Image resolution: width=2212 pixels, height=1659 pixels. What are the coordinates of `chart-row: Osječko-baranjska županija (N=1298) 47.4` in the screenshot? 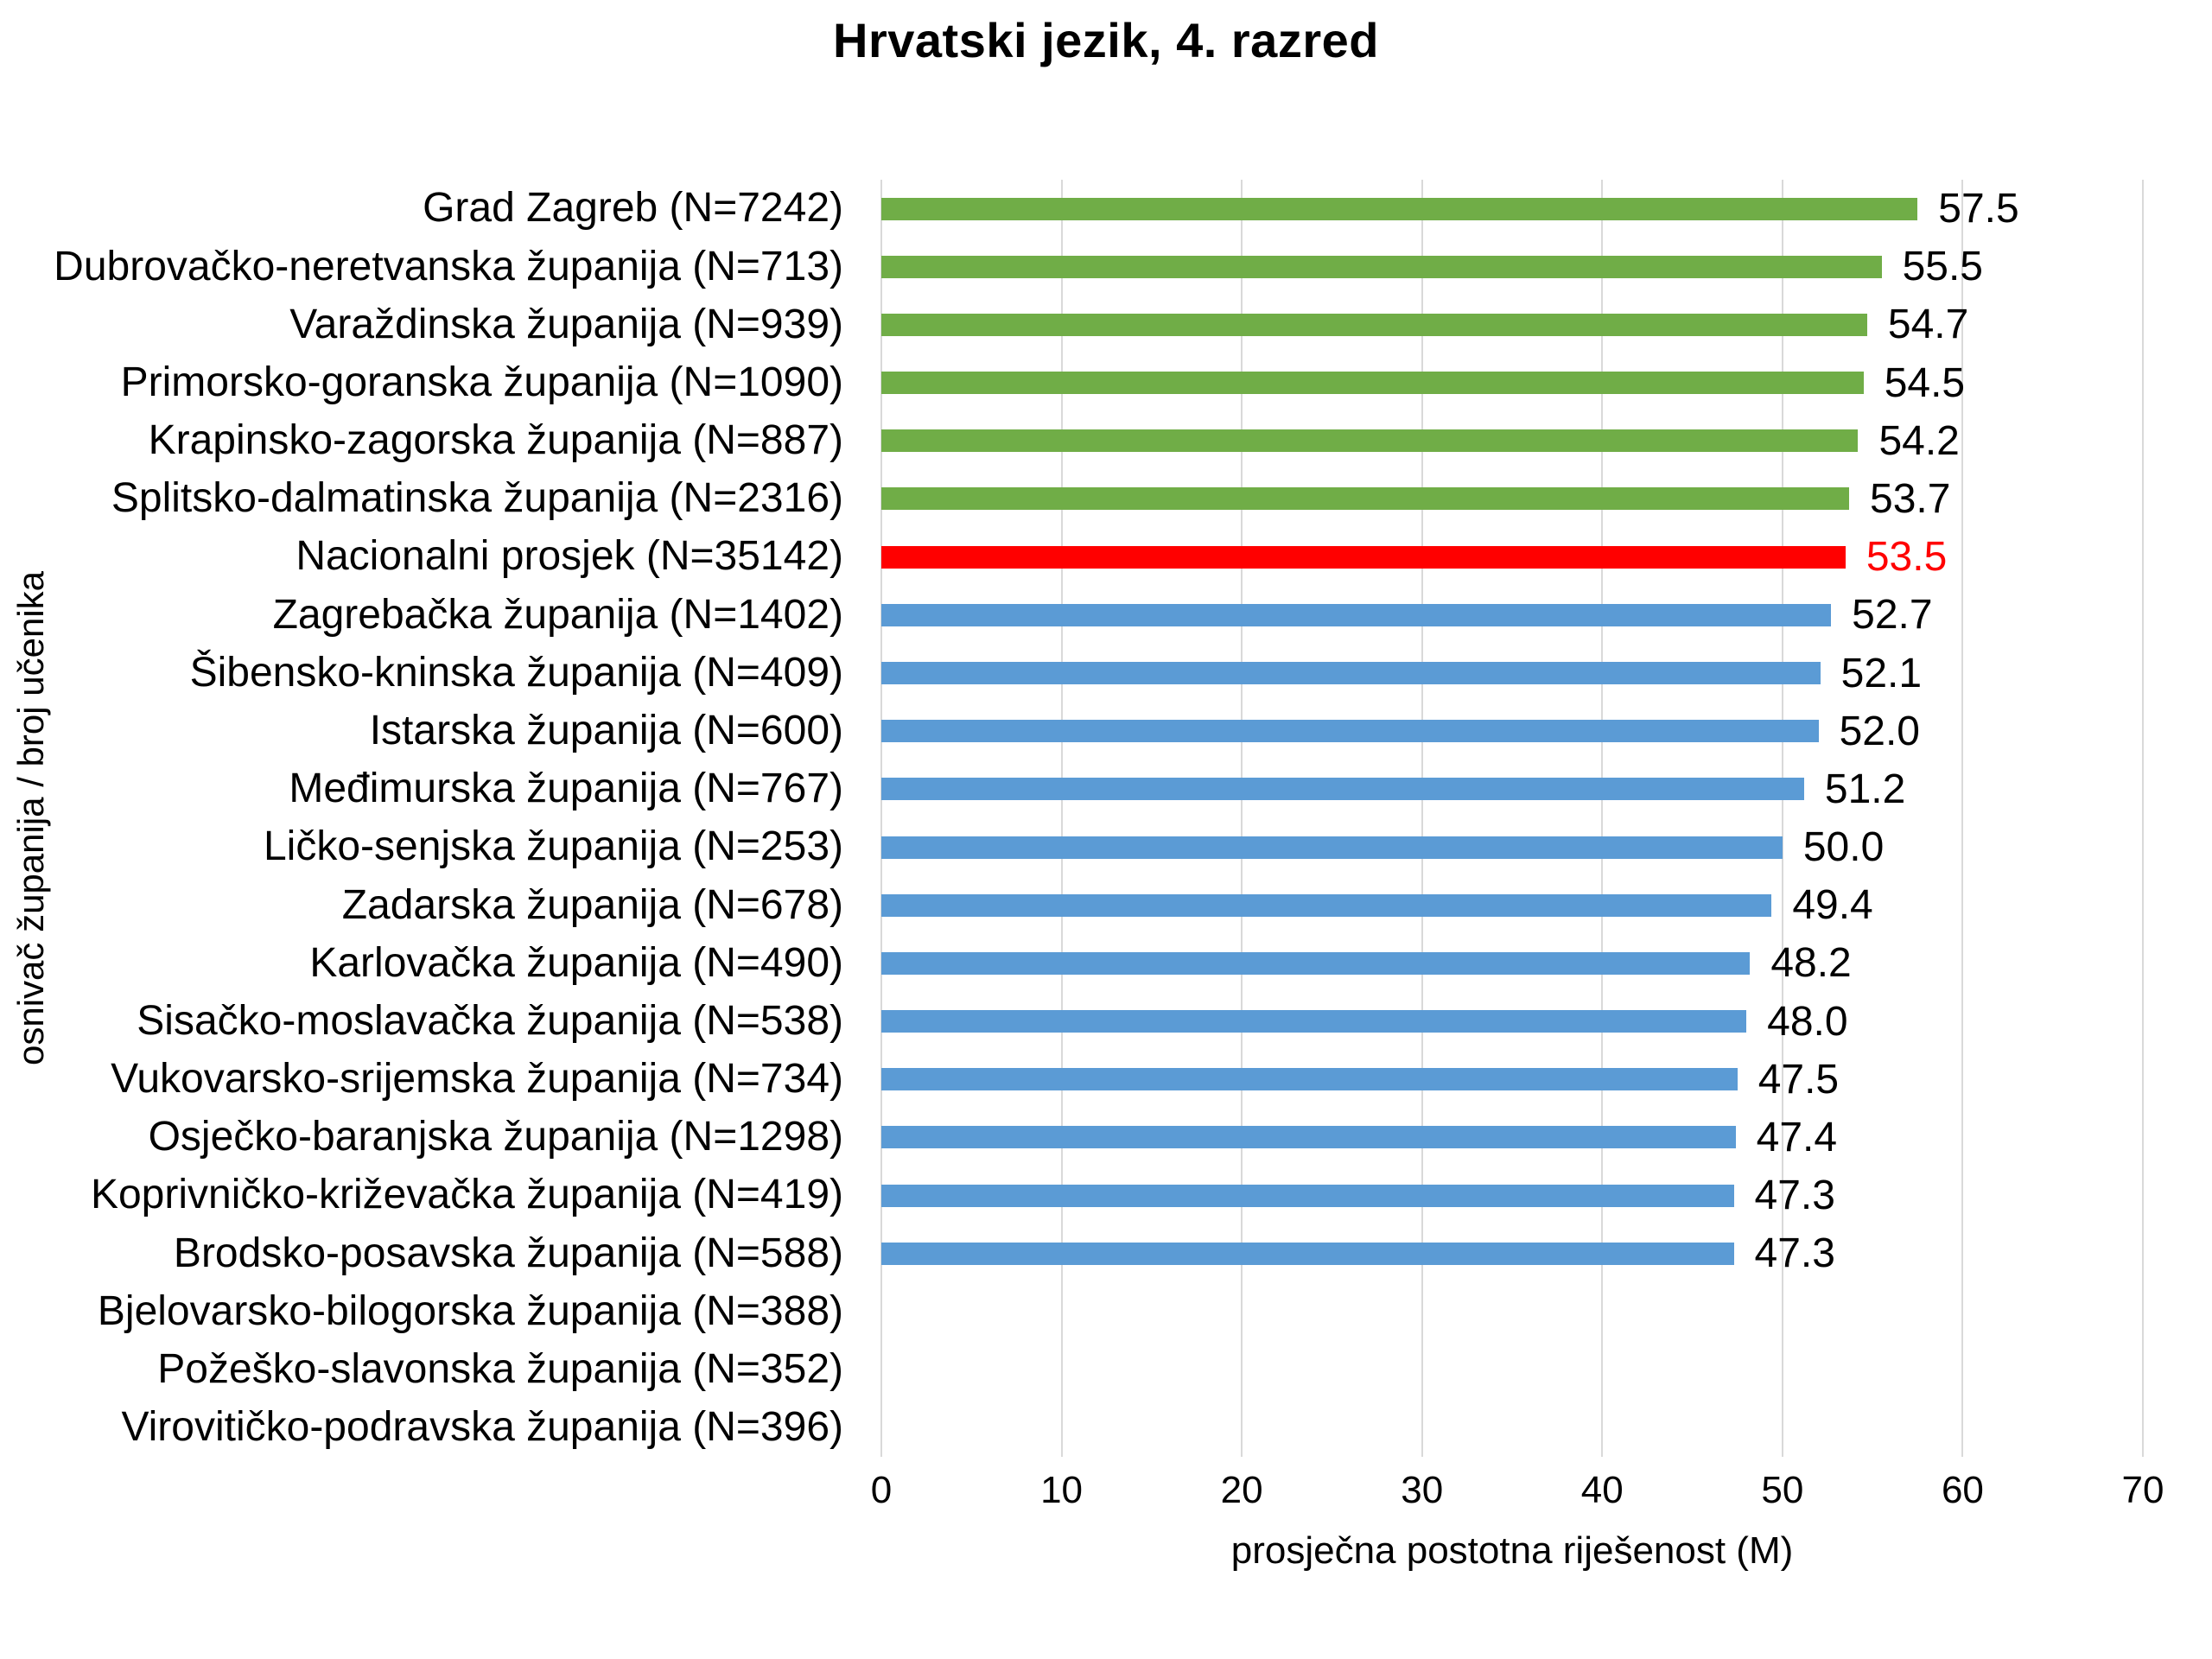 It's located at (1106, 1137).